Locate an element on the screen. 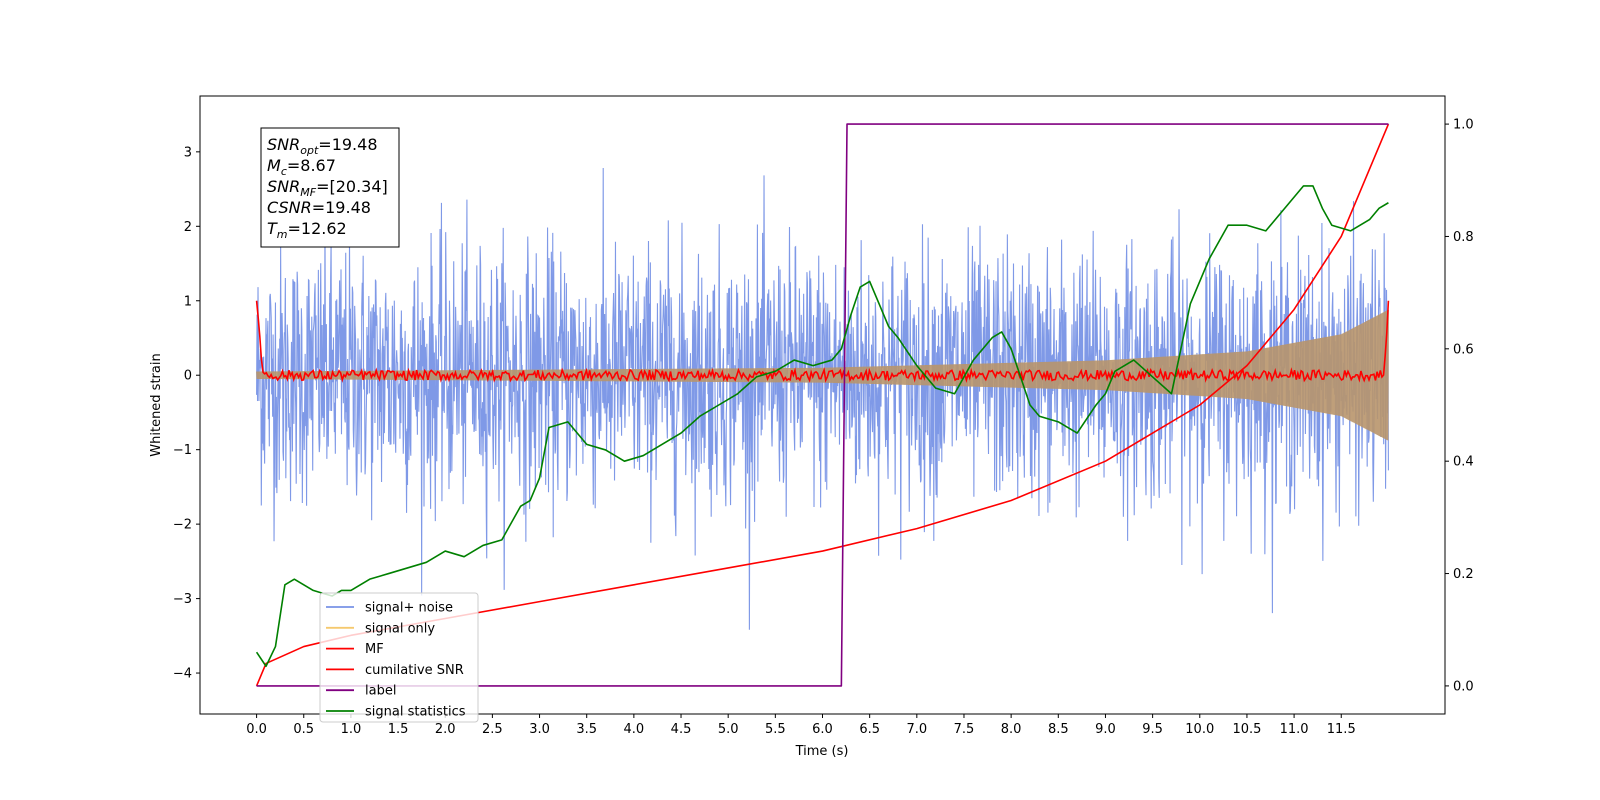 The width and height of the screenshot is (1600, 800). series-mf-line is located at coordinates (822, 342).